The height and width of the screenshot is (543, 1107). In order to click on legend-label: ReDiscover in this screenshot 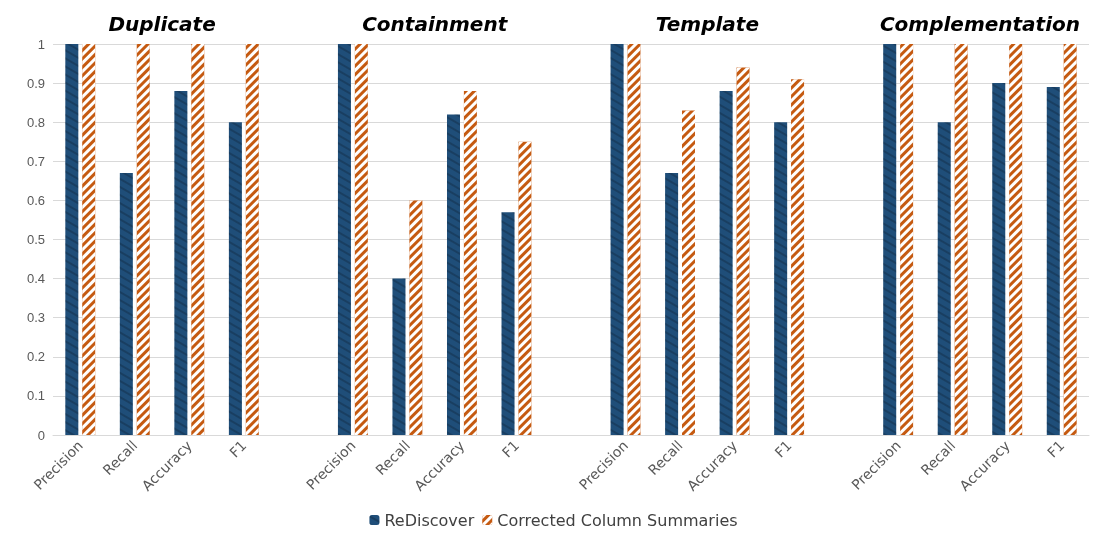, I will do `click(429, 520)`.